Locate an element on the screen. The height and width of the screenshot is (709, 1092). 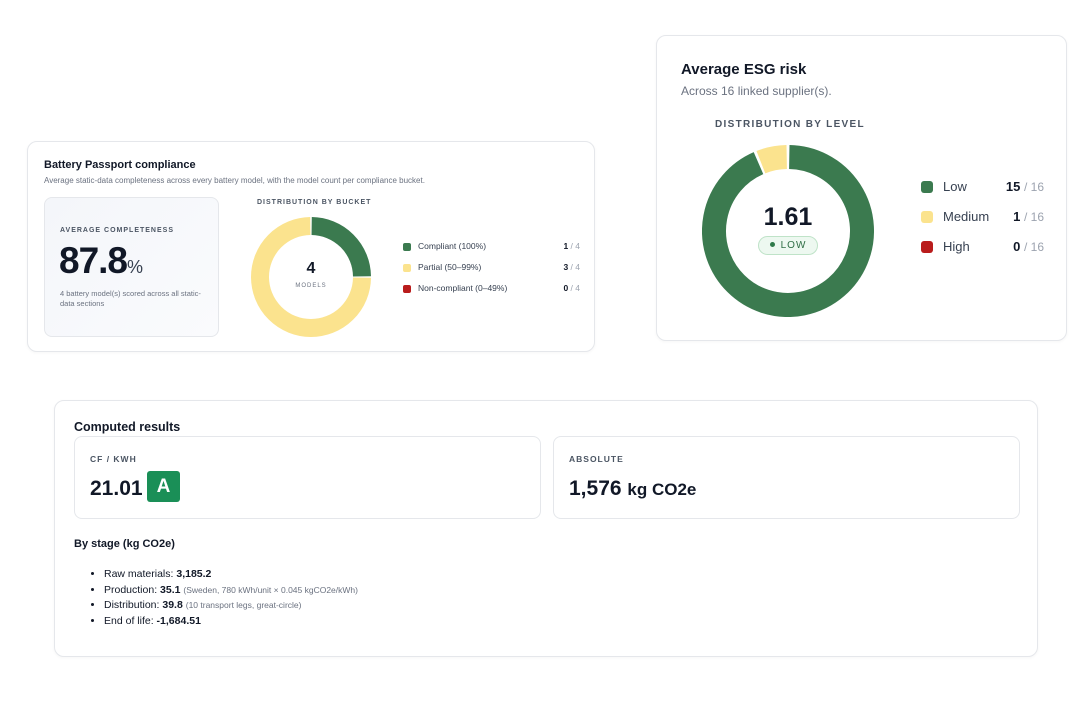
legend-count: 1 / 4 is located at coordinates (571, 246).